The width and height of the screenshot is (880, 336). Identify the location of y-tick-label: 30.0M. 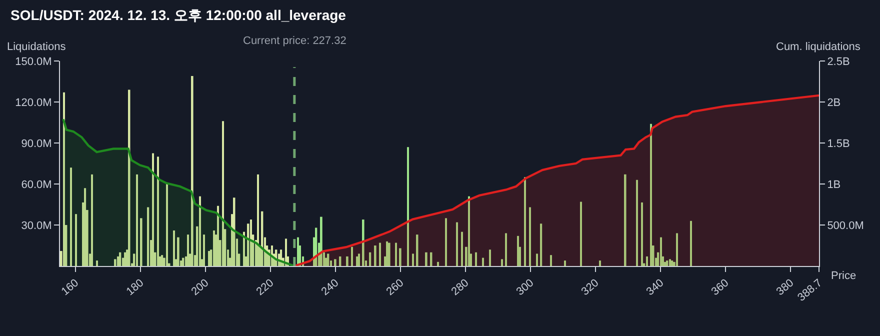
(36, 226).